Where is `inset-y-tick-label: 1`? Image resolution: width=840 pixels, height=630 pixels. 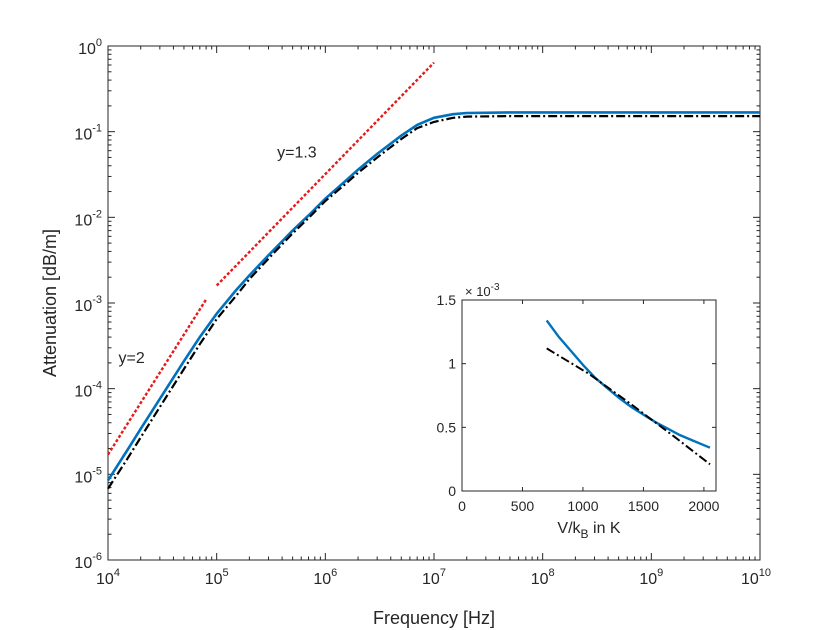 inset-y-tick-label: 1 is located at coordinates (452, 364).